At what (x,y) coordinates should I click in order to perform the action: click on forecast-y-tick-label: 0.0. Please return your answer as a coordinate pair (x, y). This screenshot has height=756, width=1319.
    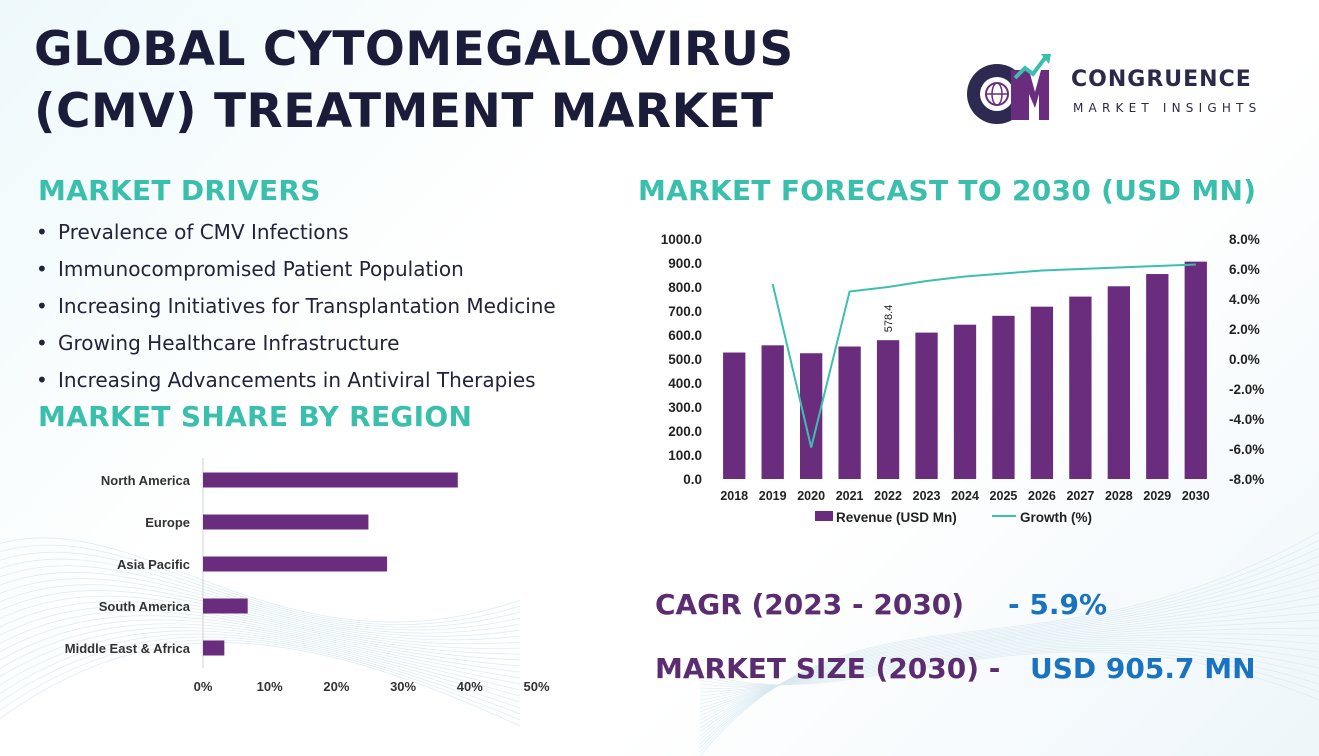
    Looking at the image, I should click on (692, 479).